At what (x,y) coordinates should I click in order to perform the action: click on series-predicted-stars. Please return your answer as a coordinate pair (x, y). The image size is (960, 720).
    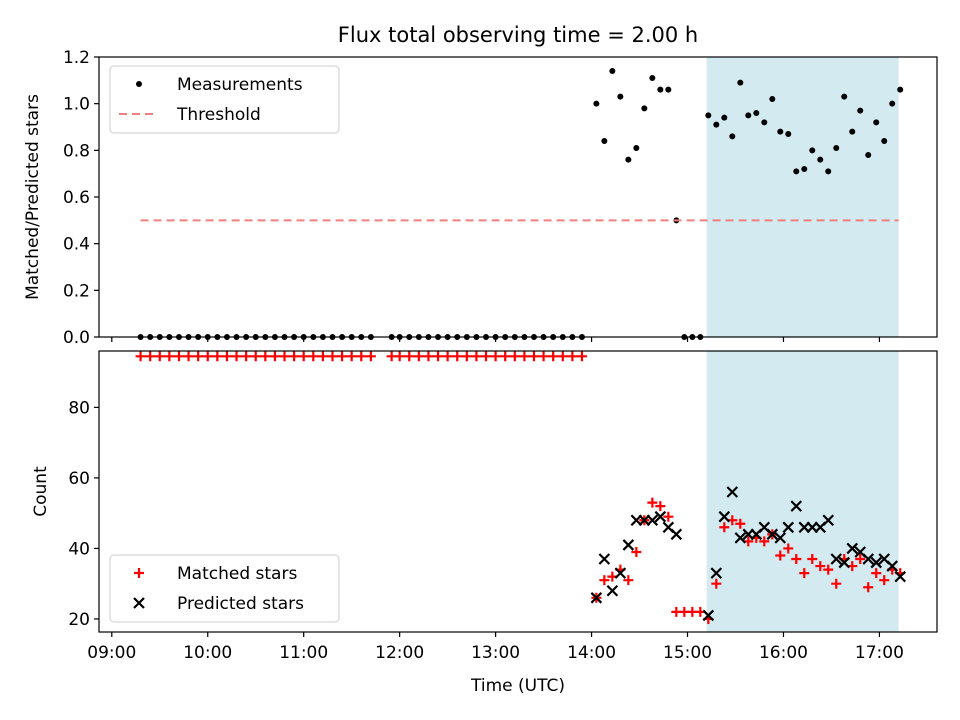
    Looking at the image, I should click on (748, 554).